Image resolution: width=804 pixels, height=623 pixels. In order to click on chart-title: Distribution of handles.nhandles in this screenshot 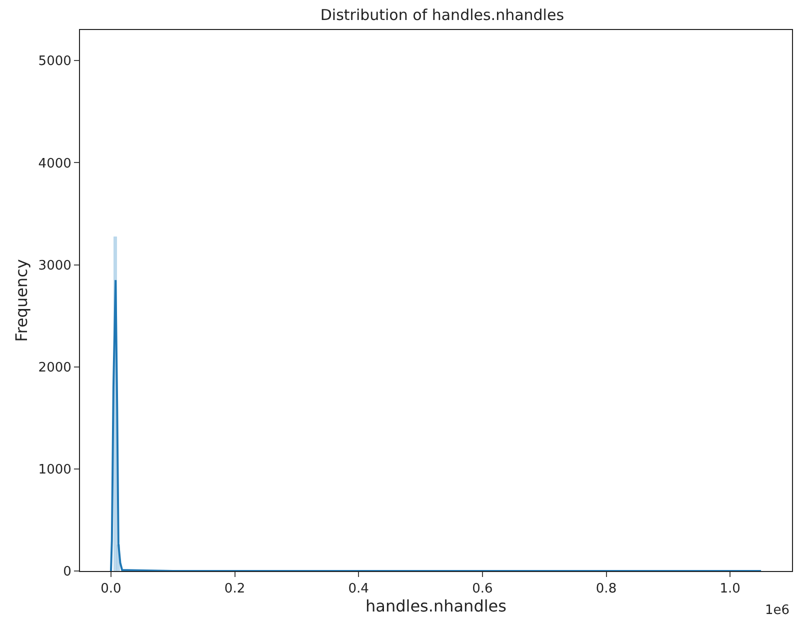, I will do `click(442, 15)`.